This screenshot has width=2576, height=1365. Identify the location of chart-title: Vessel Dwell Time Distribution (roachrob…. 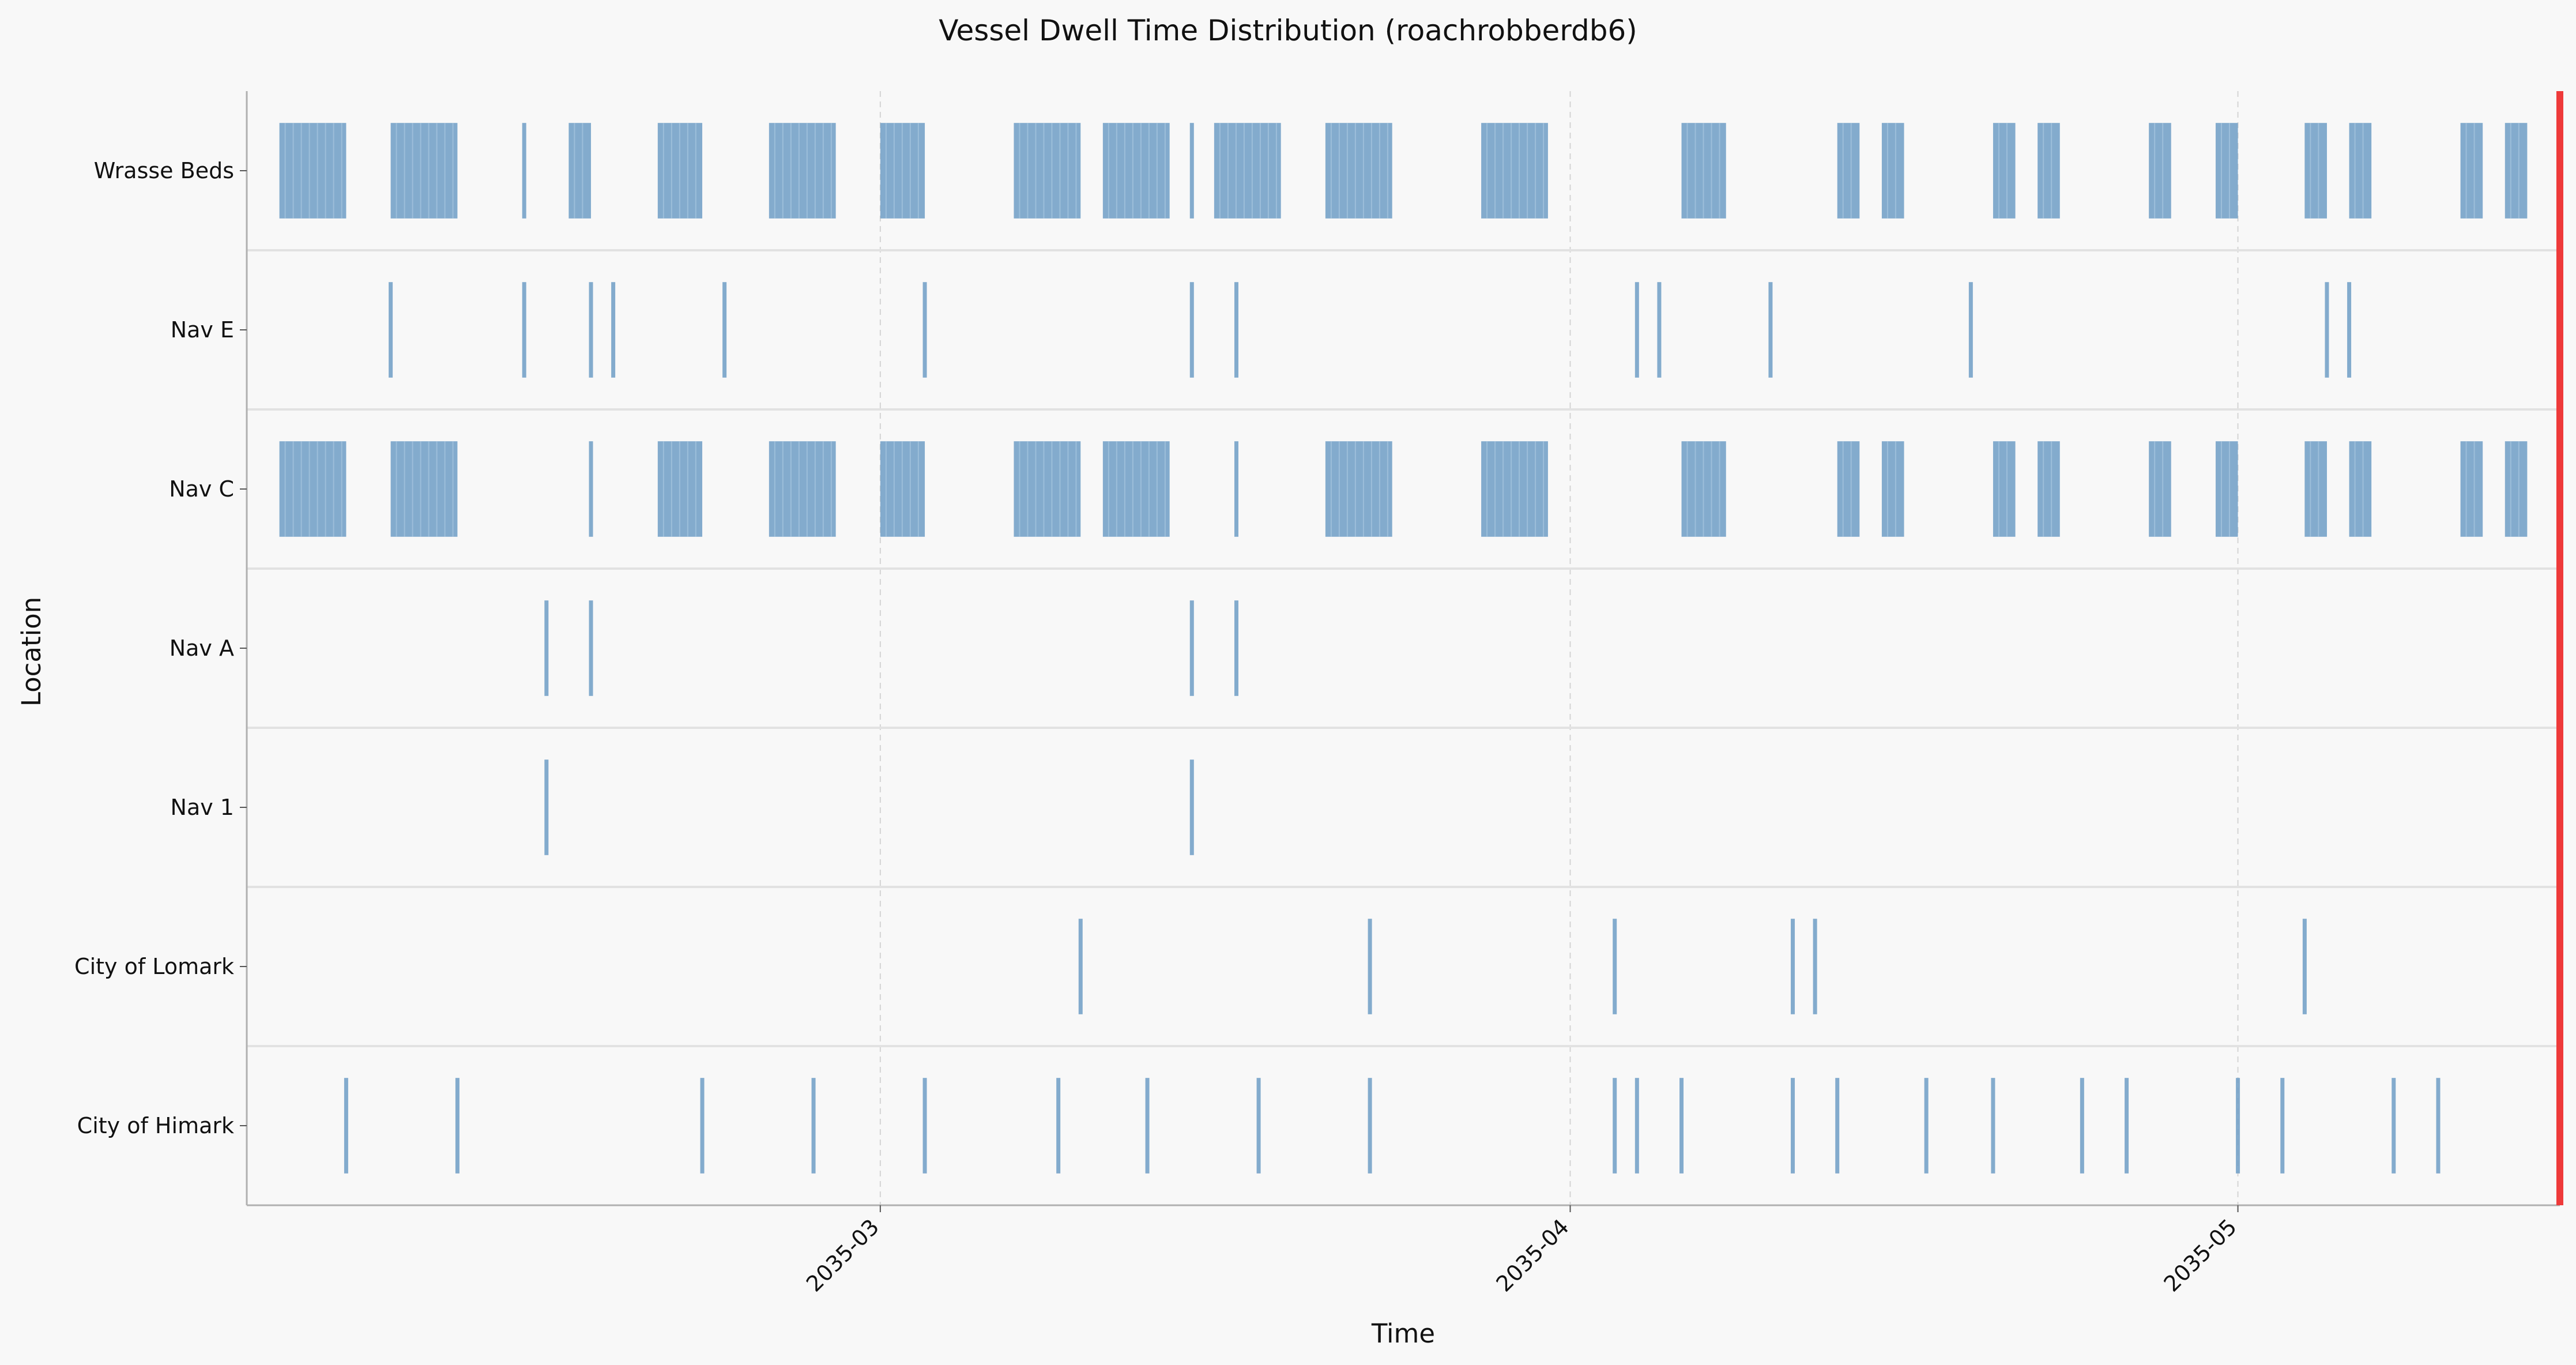
(1288, 30).